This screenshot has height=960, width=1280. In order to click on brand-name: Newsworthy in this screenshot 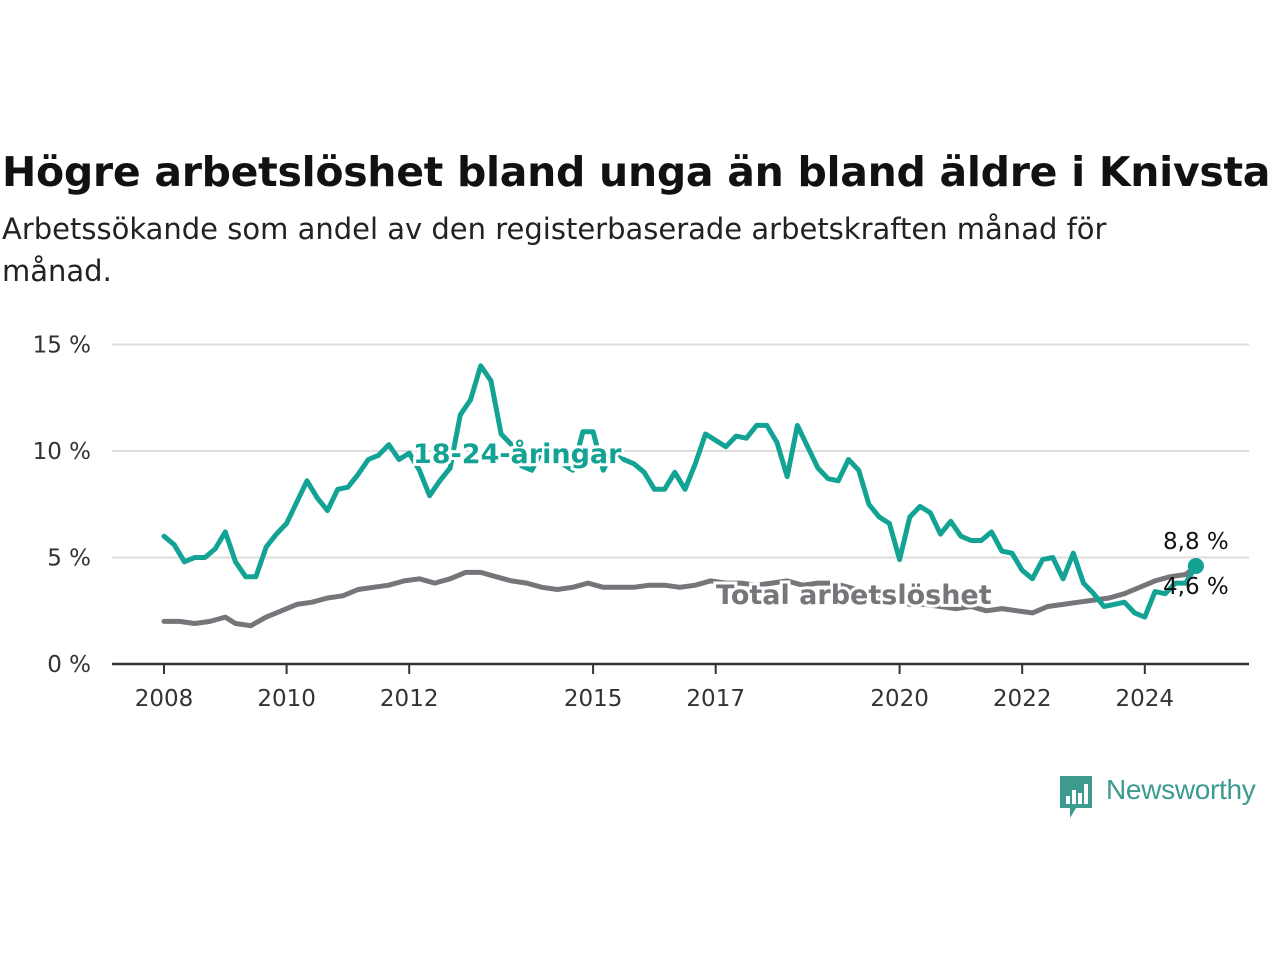, I will do `click(1181, 789)`.